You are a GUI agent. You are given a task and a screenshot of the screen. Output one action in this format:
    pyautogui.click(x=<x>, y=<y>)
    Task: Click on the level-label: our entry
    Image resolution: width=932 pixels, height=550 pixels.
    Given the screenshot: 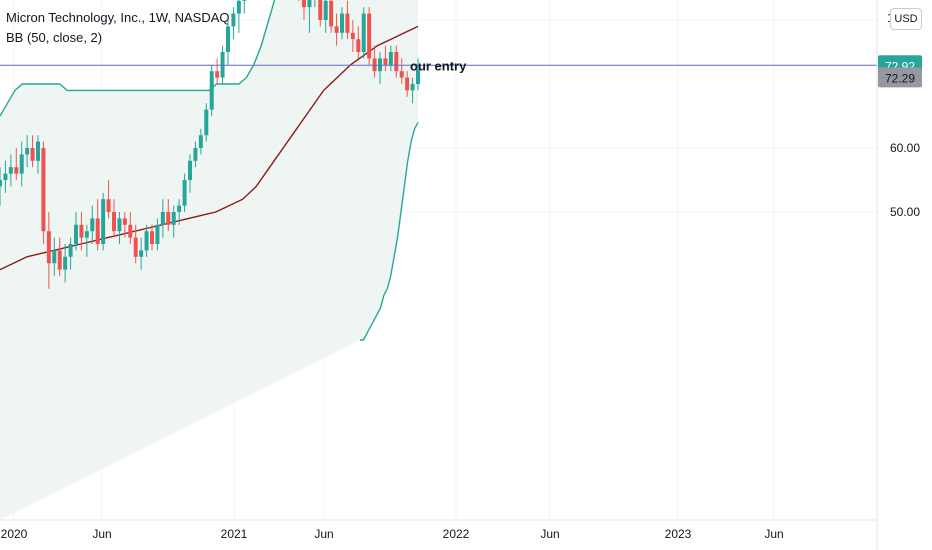 What is the action you would take?
    pyautogui.click(x=438, y=65)
    